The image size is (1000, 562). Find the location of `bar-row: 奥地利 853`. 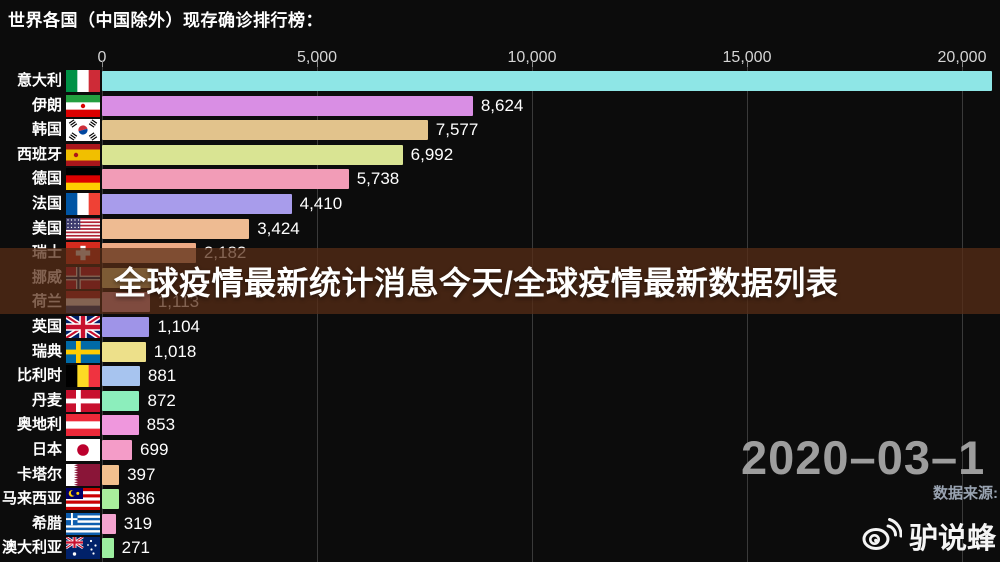

bar-row: 奥地利 853 is located at coordinates (500, 425).